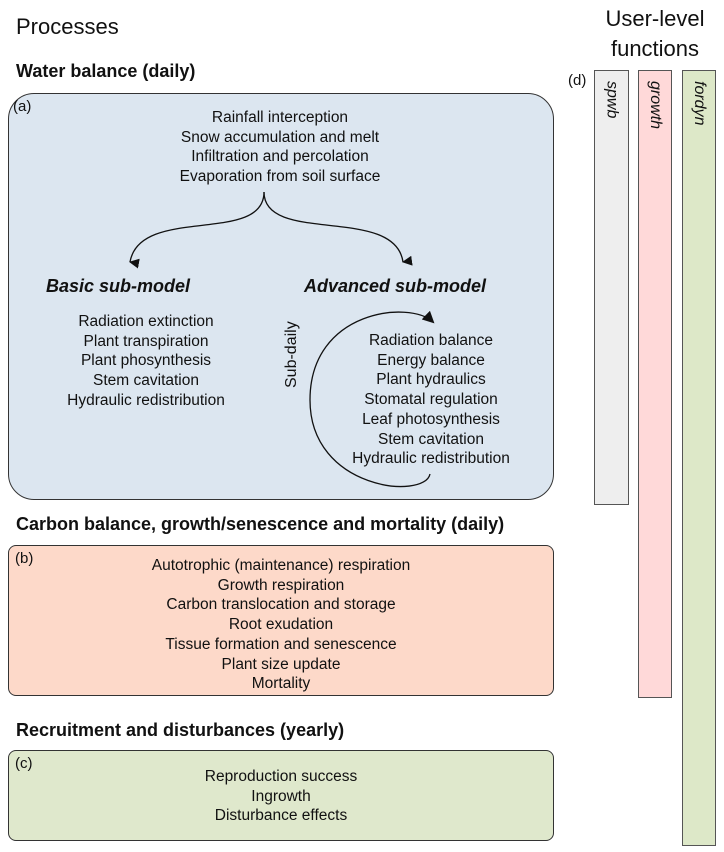 Image resolution: width=724 pixels, height=852 pixels. Describe the element at coordinates (22, 106) in the screenshot. I see `panel-label-a: (a)` at that location.